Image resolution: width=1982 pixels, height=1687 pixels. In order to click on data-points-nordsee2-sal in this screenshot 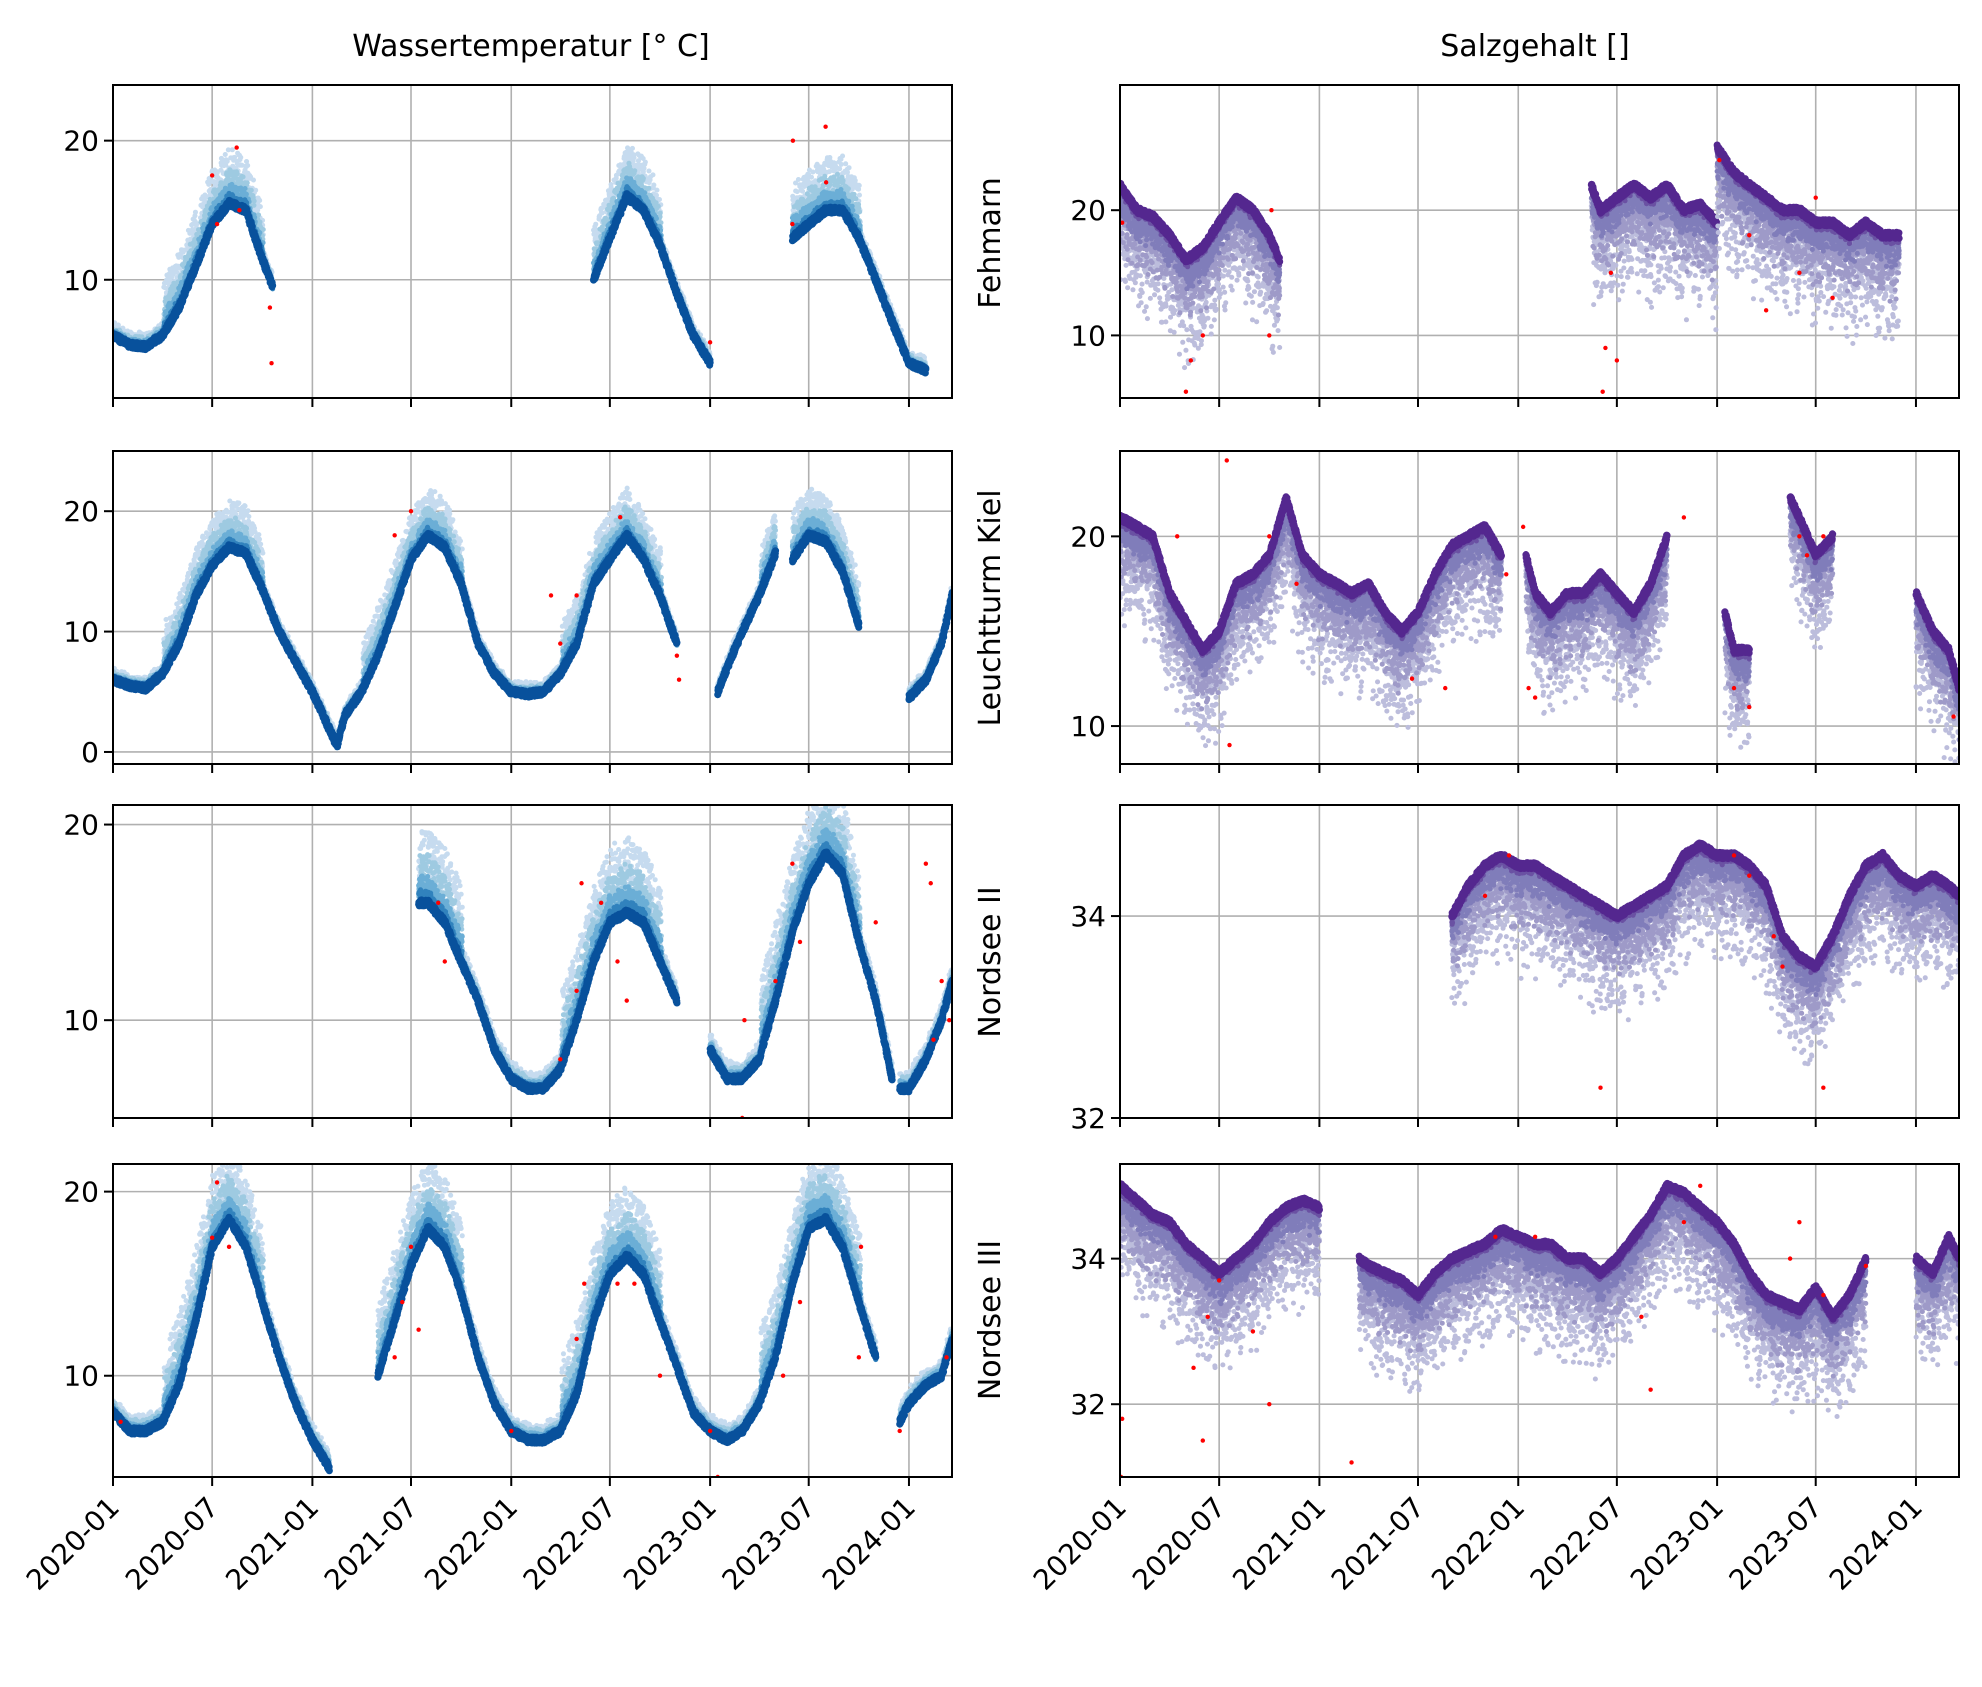, I will do `click(1705, 953)`.